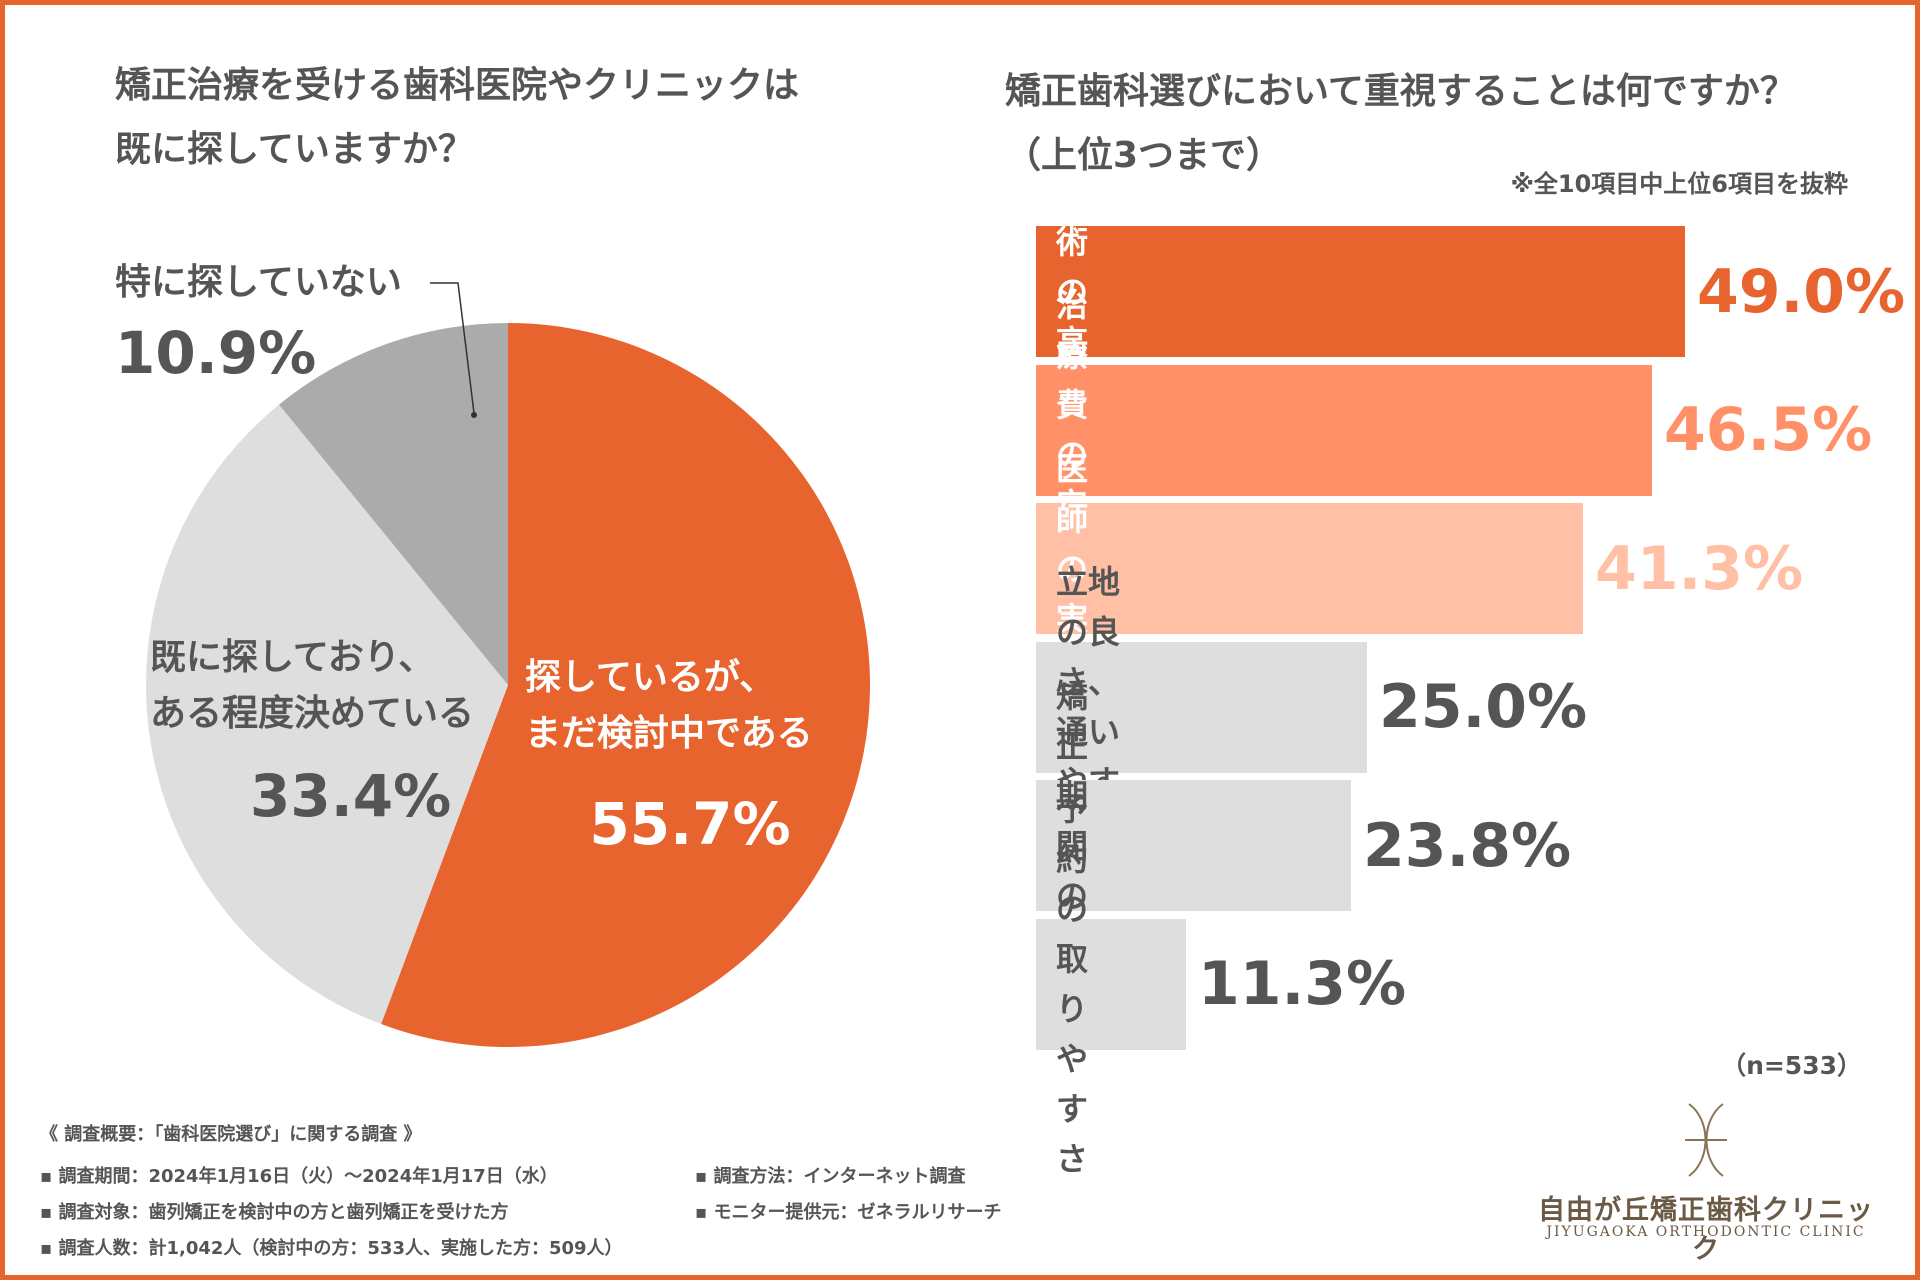 The height and width of the screenshot is (1280, 1920). Describe the element at coordinates (312, 685) in the screenshot. I see `pie-label-decided-text: 既に探しており、 ある程度決めている` at that location.